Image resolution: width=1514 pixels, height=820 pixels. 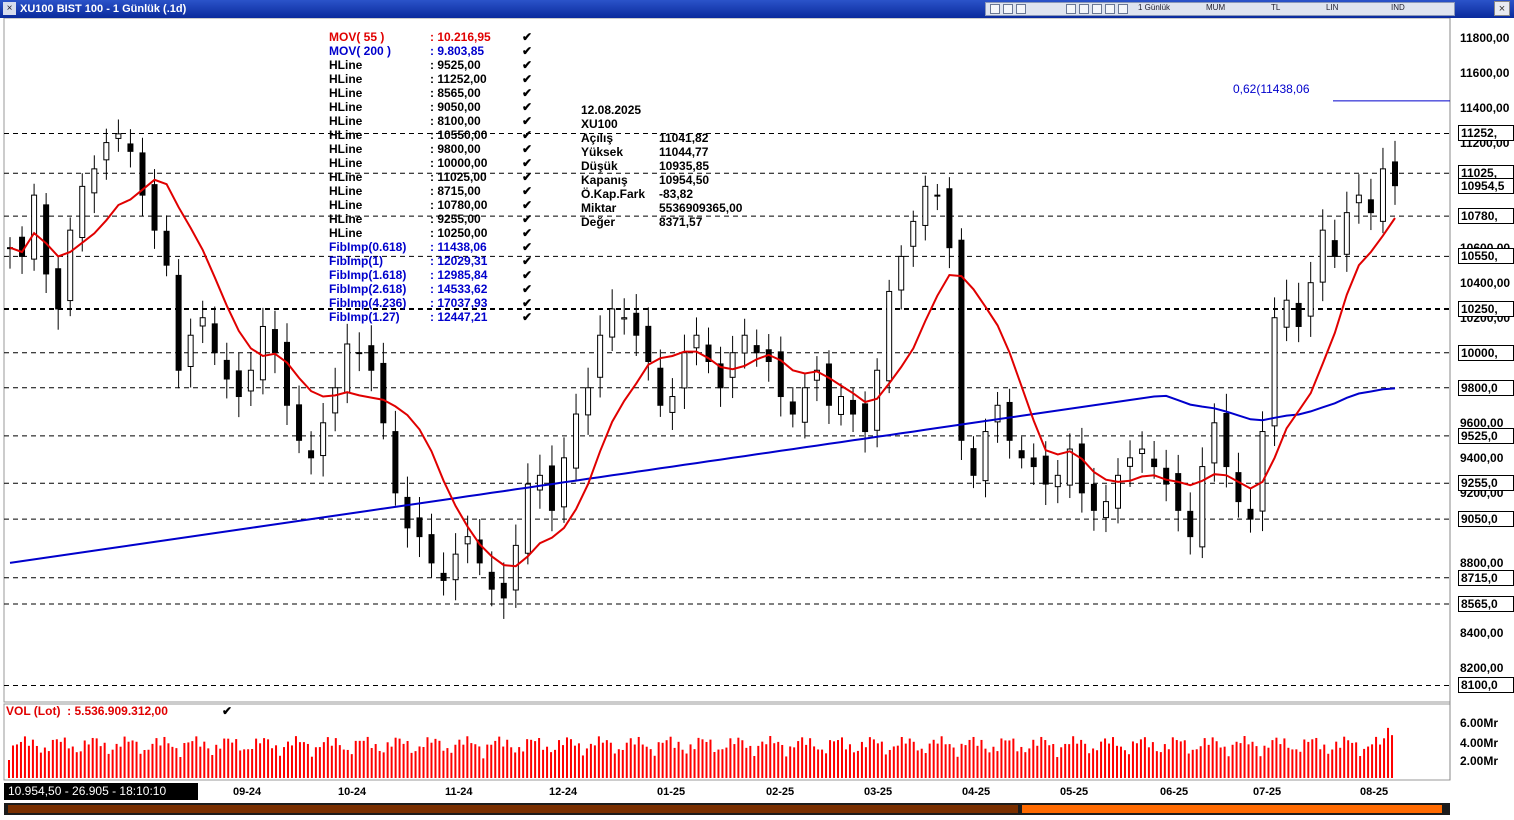 What do you see at coordinates (599, 124) in the screenshot?
I see `info-symbol: XU100` at bounding box center [599, 124].